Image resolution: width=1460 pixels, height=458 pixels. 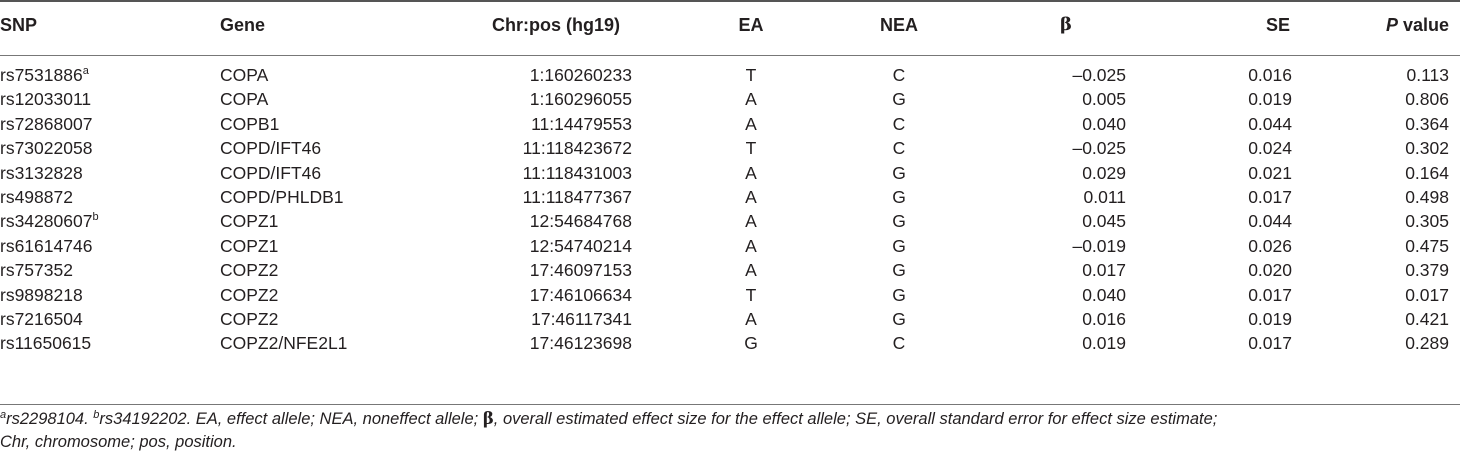 What do you see at coordinates (1374, 197) in the screenshot?
I see `cell-p-value: 0.498` at bounding box center [1374, 197].